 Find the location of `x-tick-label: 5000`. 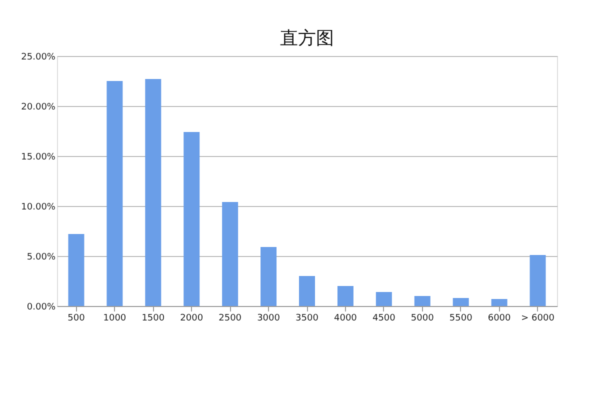

x-tick-label: 5000 is located at coordinates (422, 319).